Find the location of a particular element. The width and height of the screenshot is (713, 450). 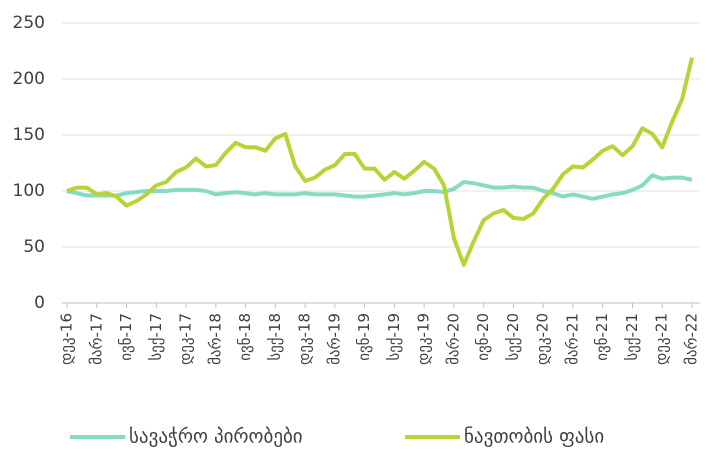

y-tick-label: 150 is located at coordinates (29, 135).